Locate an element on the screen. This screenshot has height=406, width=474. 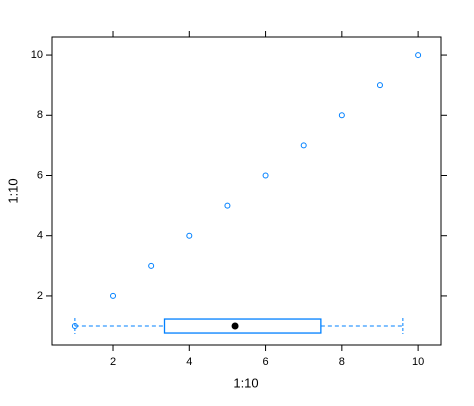
y-tick-label: 10 is located at coordinates (37, 55).